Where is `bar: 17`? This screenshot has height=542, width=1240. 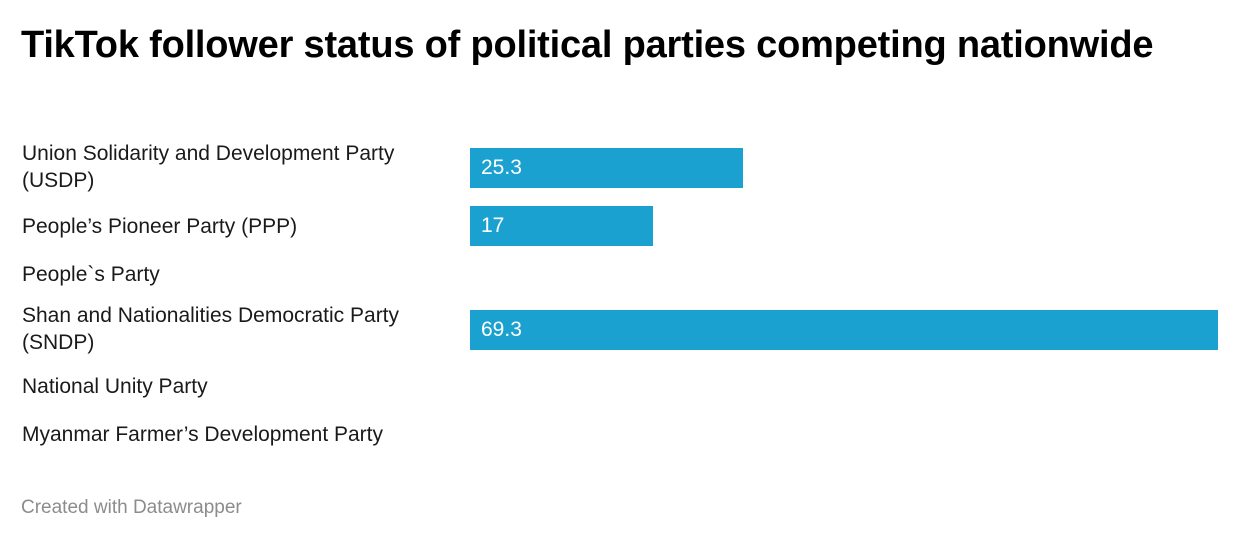 bar: 17 is located at coordinates (561, 226).